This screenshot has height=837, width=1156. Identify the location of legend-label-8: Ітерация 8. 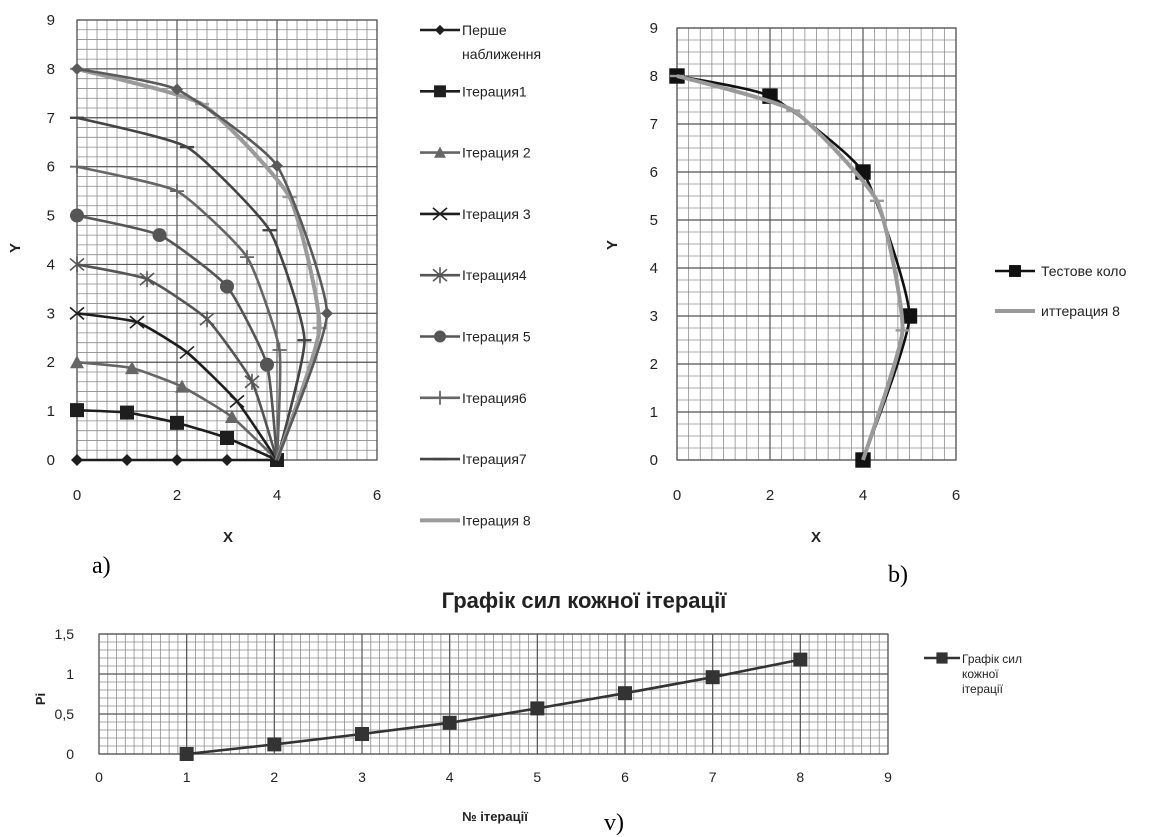
(496, 520).